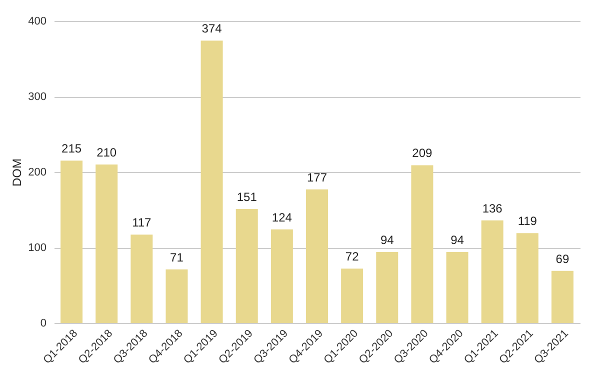 The height and width of the screenshot is (371, 600). What do you see at coordinates (37, 22) in the screenshot?
I see `y-tick-label: 400` at bounding box center [37, 22].